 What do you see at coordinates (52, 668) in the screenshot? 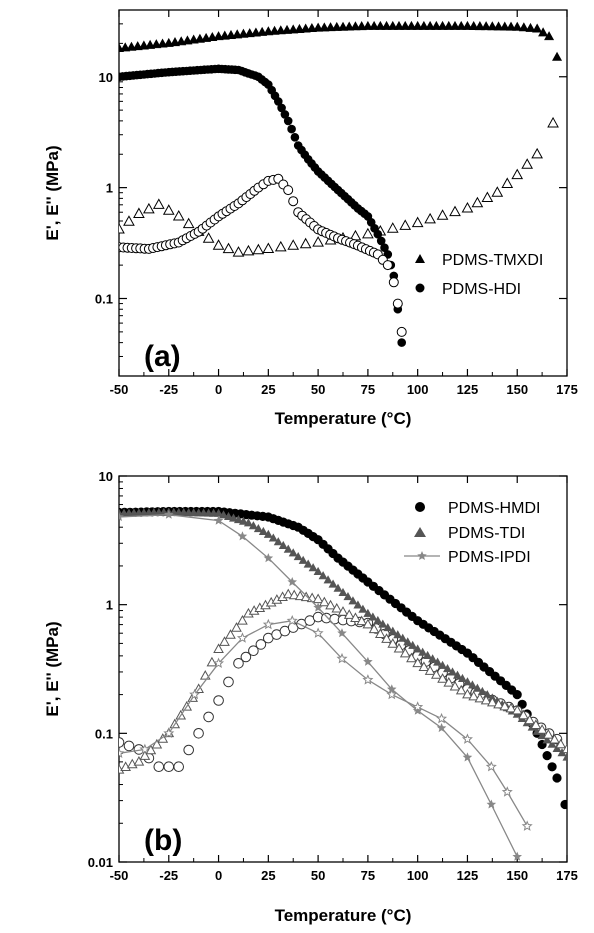
I see `y-axis-label-b: E', E'' (MPa)` at bounding box center [52, 668].